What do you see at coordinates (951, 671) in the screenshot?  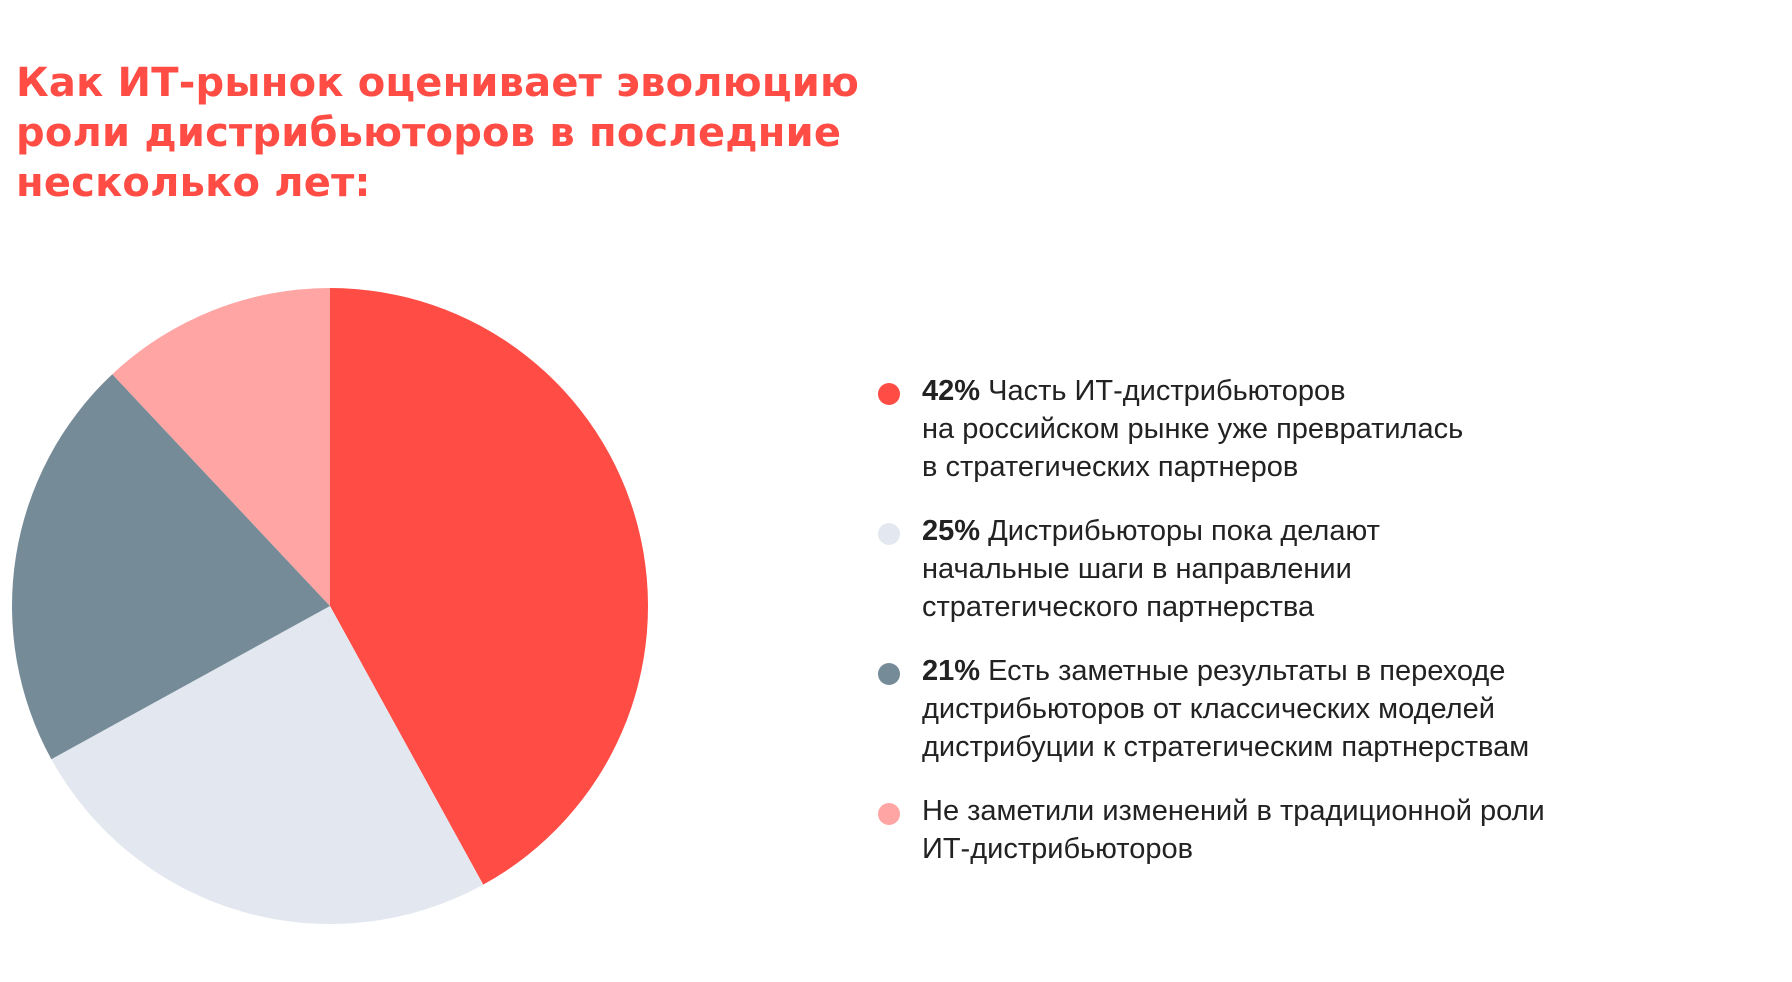 I see `legend-percent: 21%` at bounding box center [951, 671].